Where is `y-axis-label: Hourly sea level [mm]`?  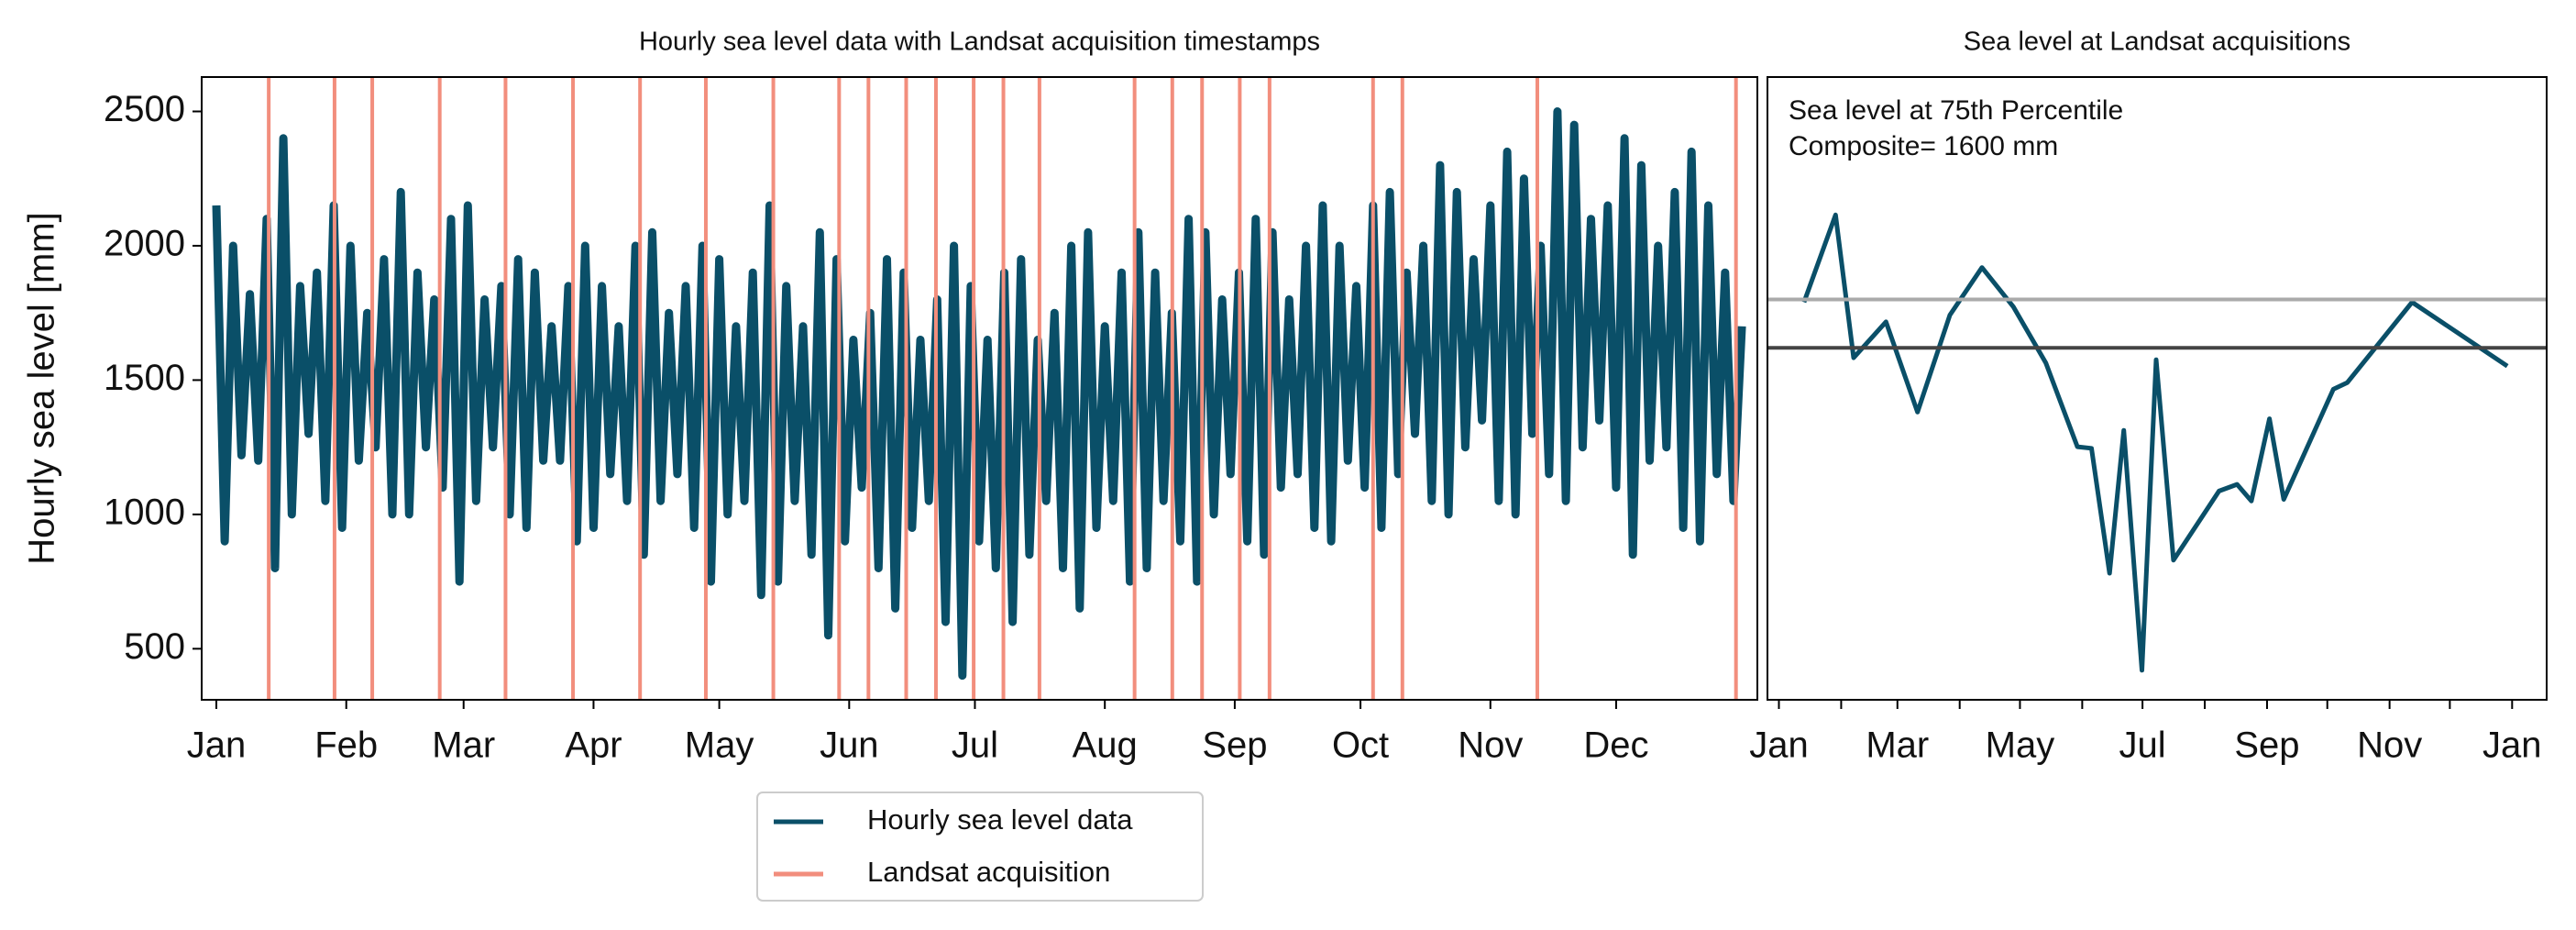 y-axis-label: Hourly sea level [mm] is located at coordinates (42, 389).